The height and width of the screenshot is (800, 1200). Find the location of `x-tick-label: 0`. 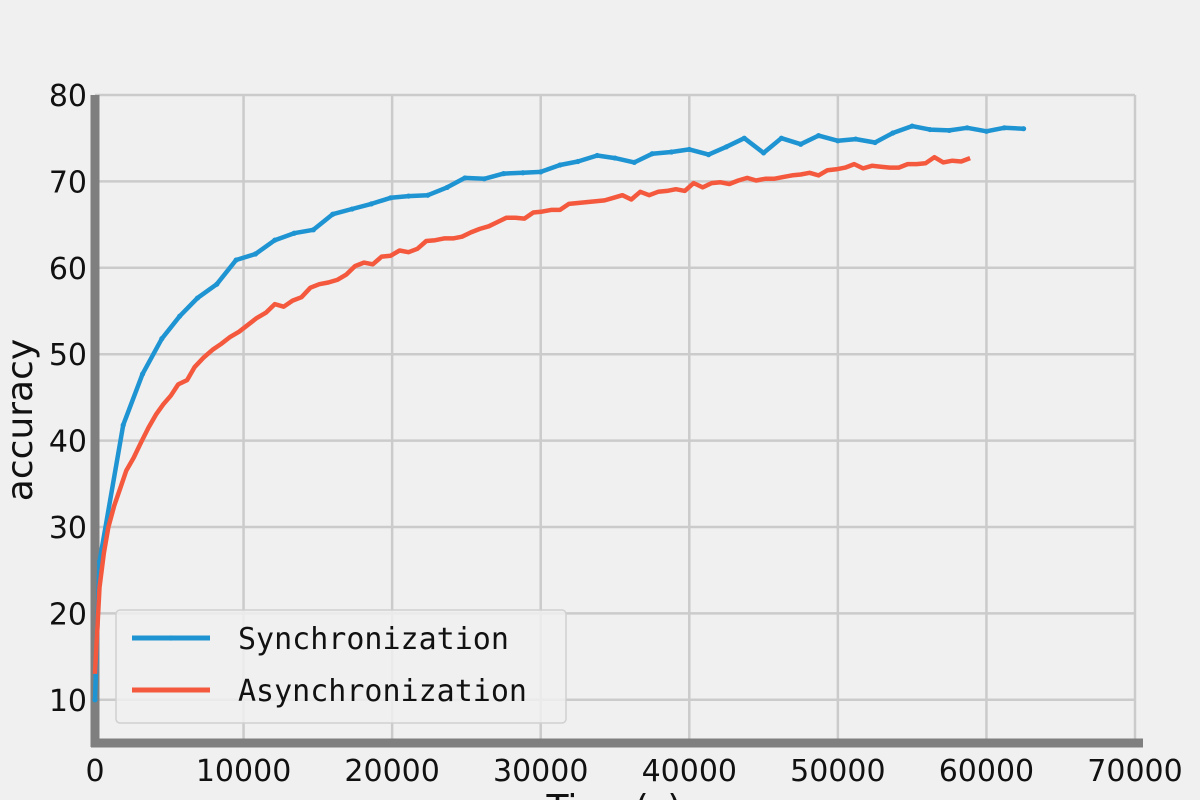

x-tick-label: 0 is located at coordinates (94, 771).